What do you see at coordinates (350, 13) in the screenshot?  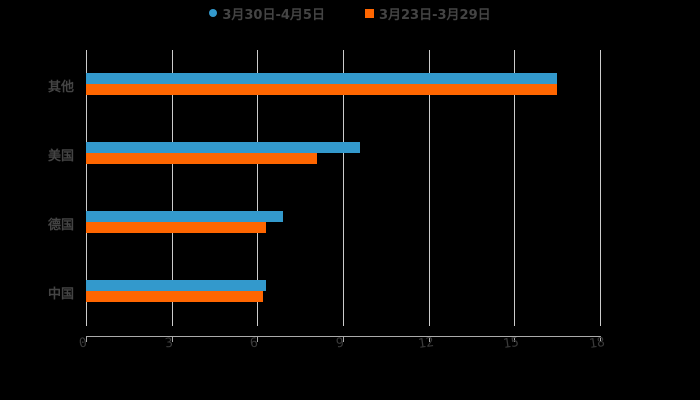 I see `chart-legend: 3月30日-4月5日 3月23日-3月29日` at bounding box center [350, 13].